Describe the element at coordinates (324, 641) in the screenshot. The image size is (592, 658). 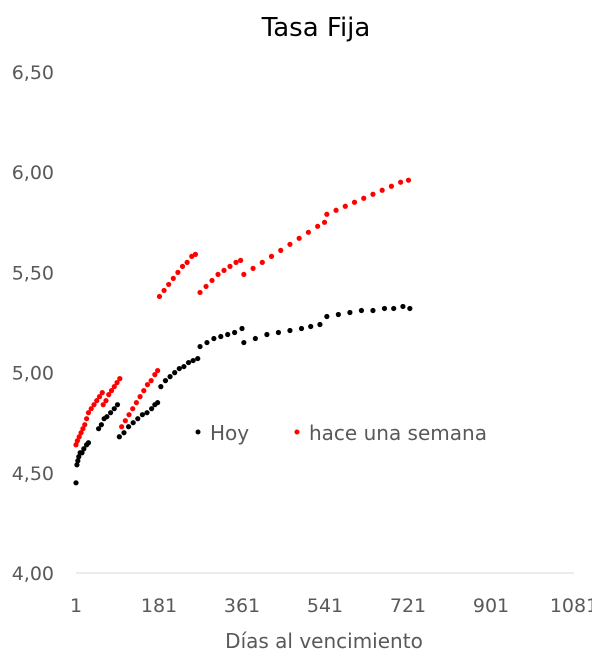
I see `x-axis-label: Días al vencimiento` at that location.